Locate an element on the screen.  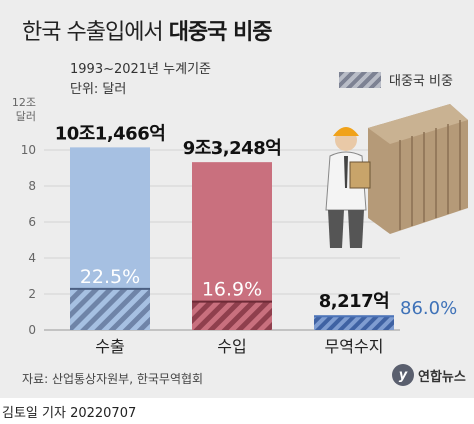
news-logo: y 연합뉴스 is located at coordinates (429, 375).